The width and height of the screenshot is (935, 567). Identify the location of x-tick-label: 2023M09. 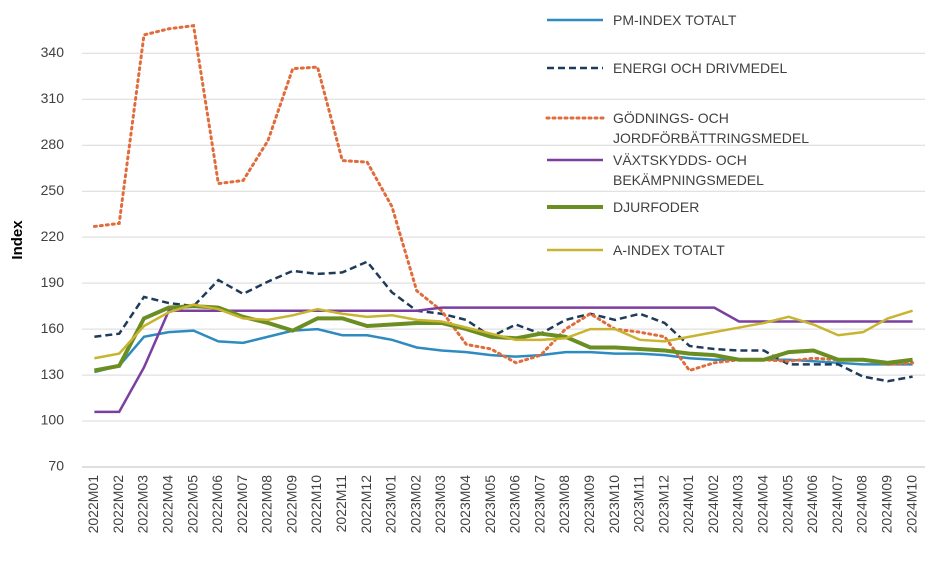
(589, 504).